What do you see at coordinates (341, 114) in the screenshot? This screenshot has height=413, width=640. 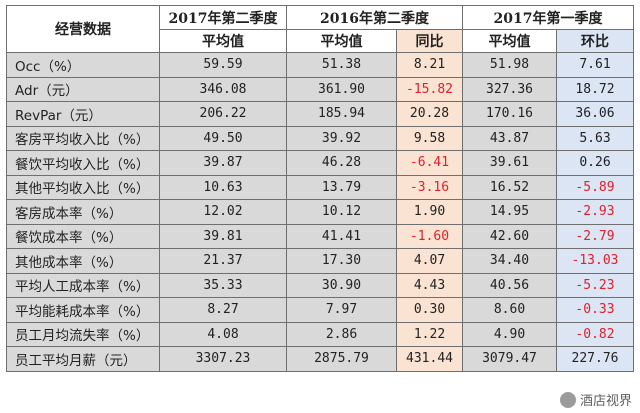 I see `cell-2016q2-avg: 185.94` at bounding box center [341, 114].